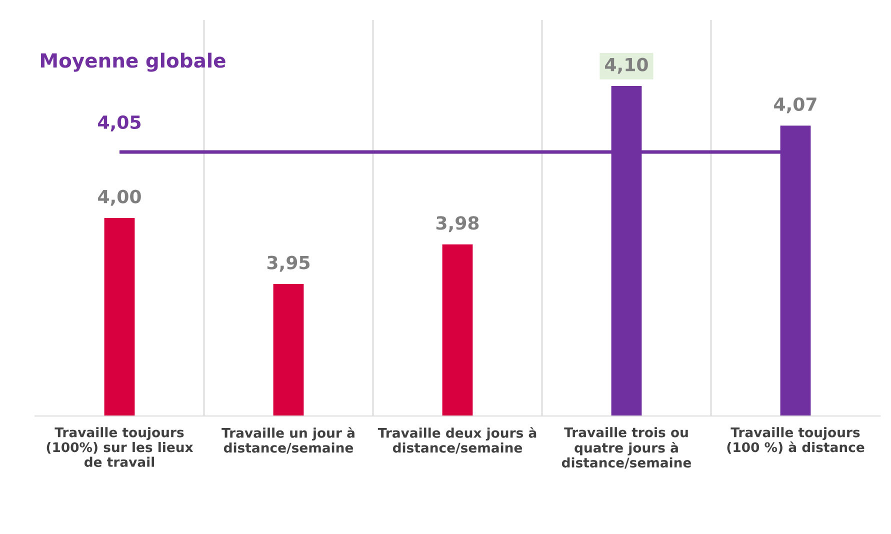 This screenshot has width=891, height=534. I want to click on data-label: 4,07, so click(795, 105).